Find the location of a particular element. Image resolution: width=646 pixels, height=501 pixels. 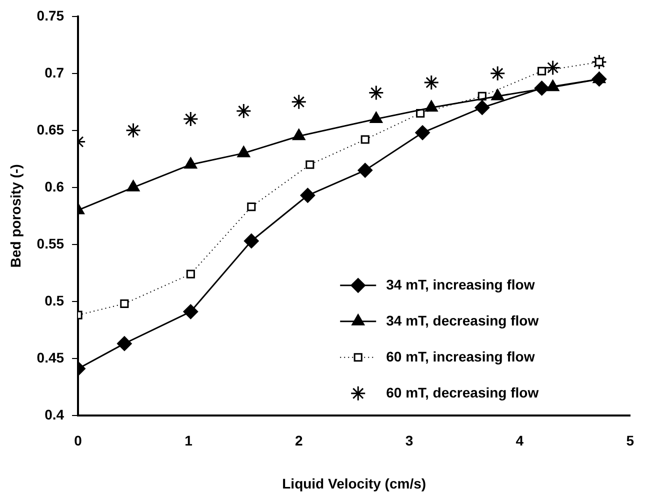

x-tick-label: 2 is located at coordinates (298, 440).